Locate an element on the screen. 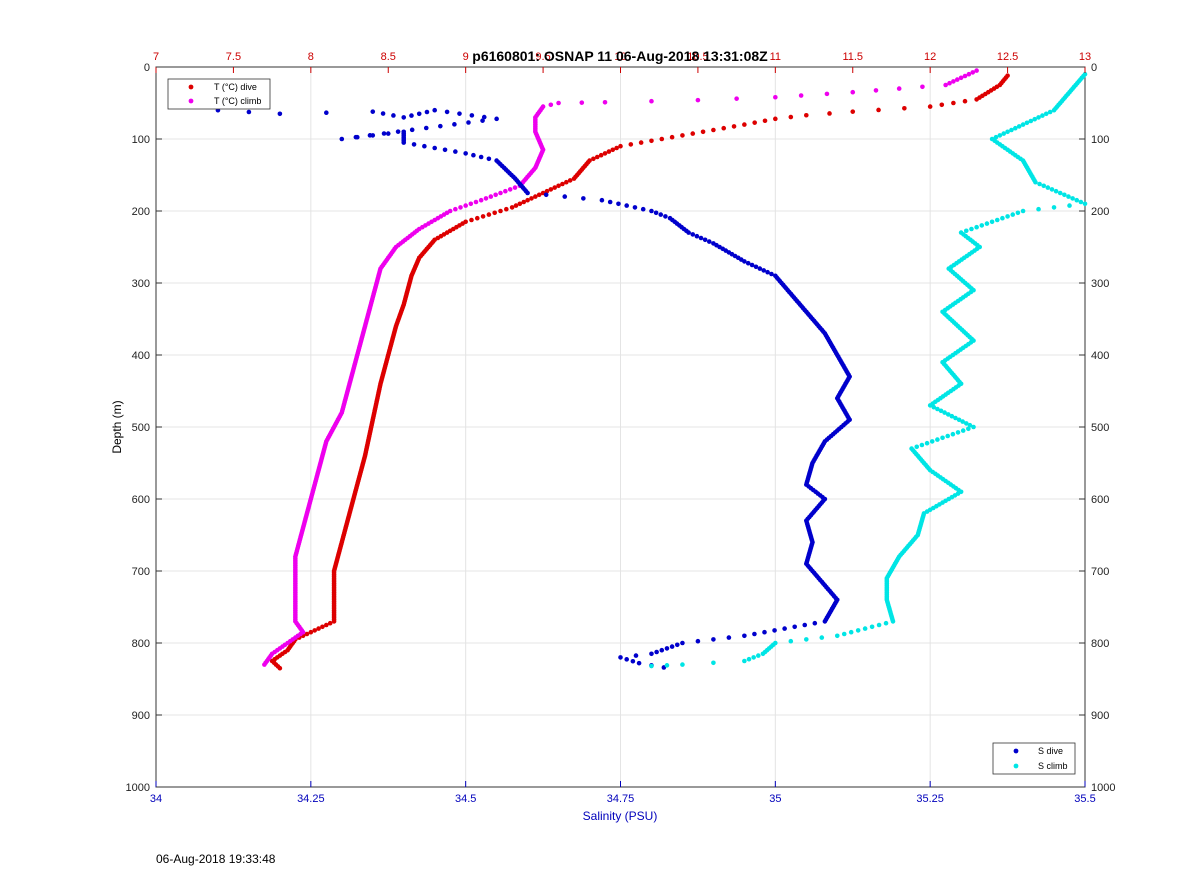  y-left-tick-label: 1000 is located at coordinates (138, 788).